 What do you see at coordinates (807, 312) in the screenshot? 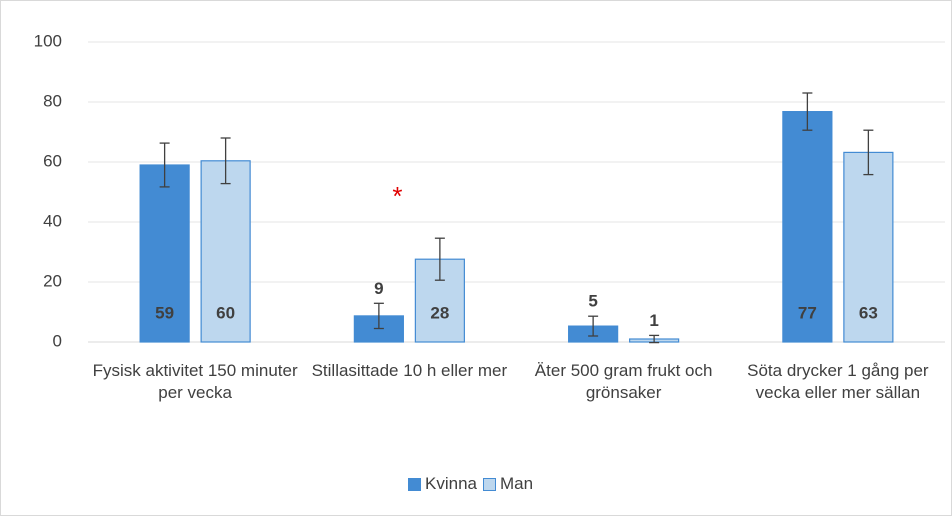
I see `data-label: 77` at bounding box center [807, 312].